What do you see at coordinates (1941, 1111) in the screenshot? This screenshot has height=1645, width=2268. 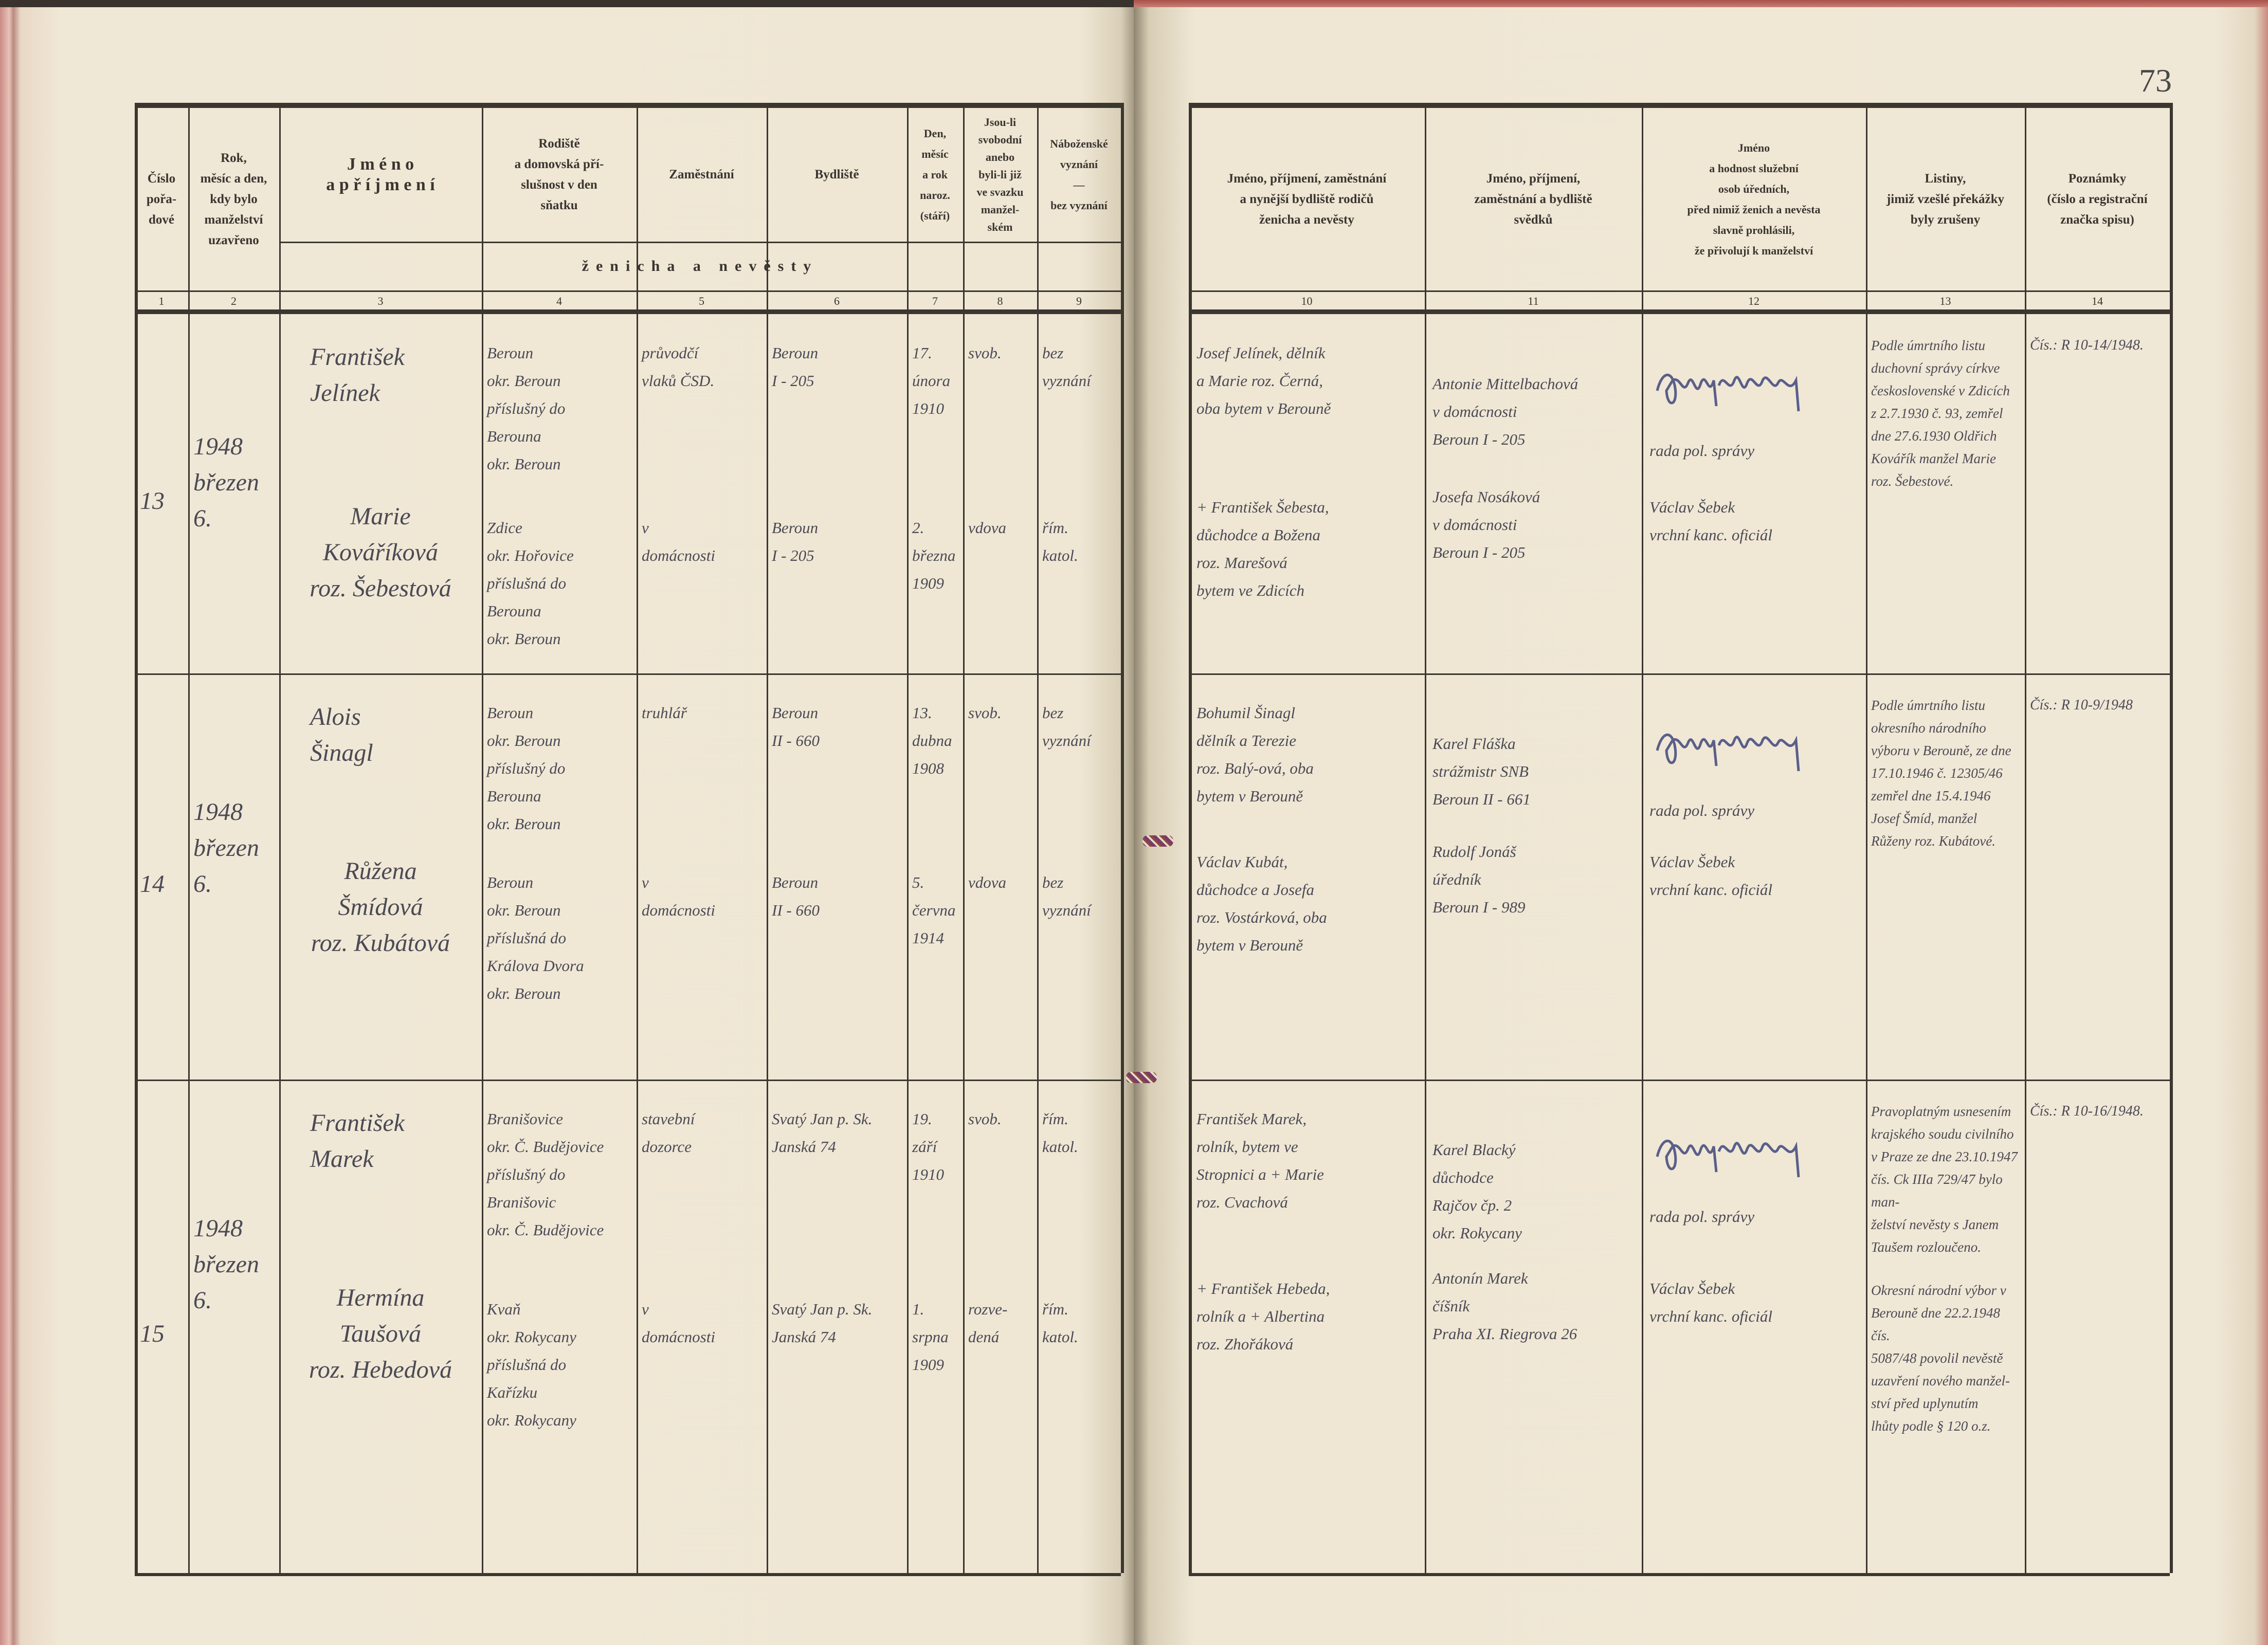 I see `handwritten-line: Pravoplatným usnesením` at bounding box center [1941, 1111].